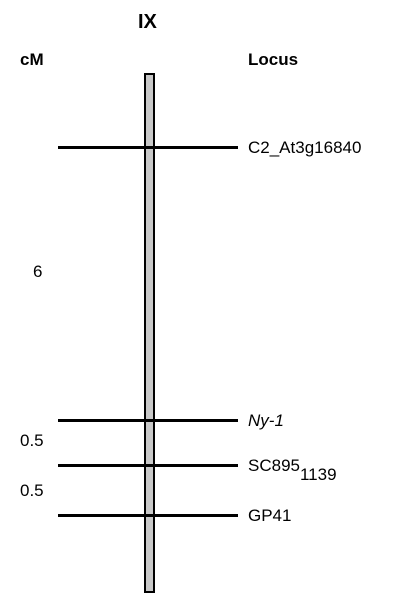  I want to click on distance-label-3: 0.5, so click(32, 490).